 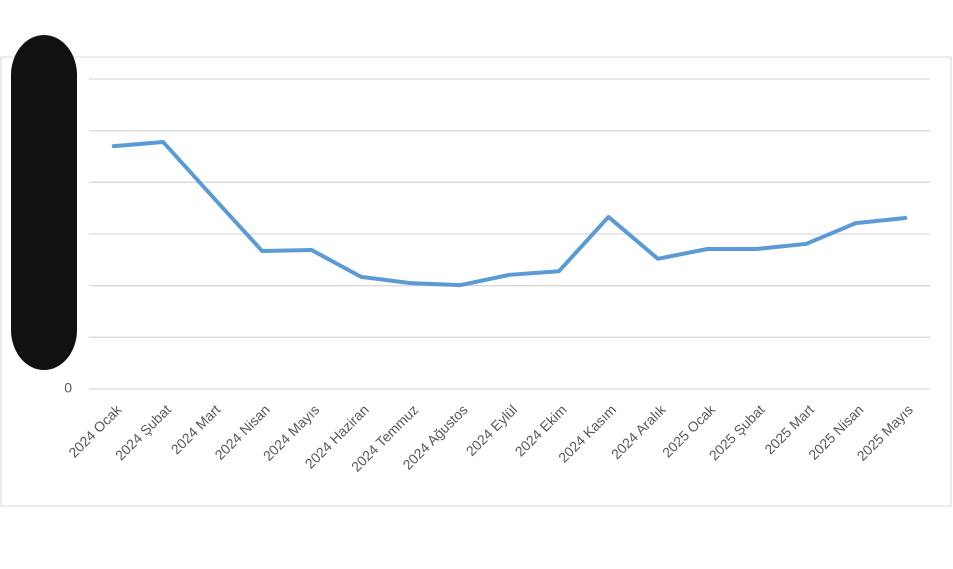 What do you see at coordinates (44, 202) in the screenshot?
I see `redaction` at bounding box center [44, 202].